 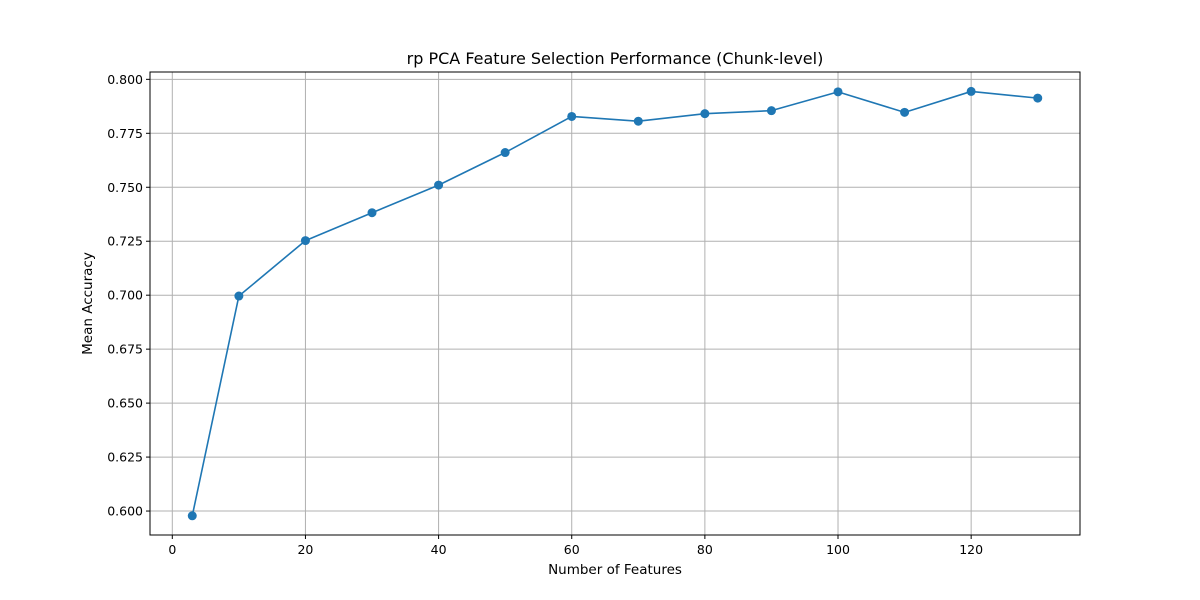 I want to click on x-tick-label: 0, so click(x=172, y=549).